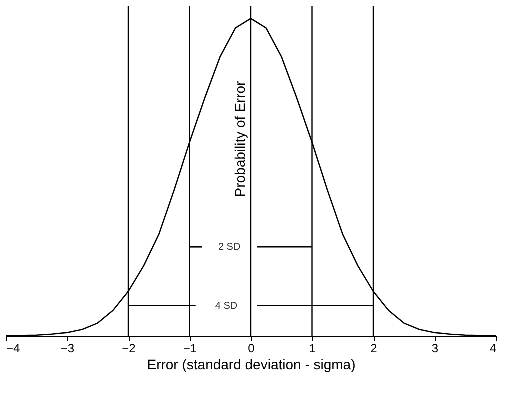 This screenshot has height=407, width=519. What do you see at coordinates (252, 349) in the screenshot?
I see `x-tick-label: 0` at bounding box center [252, 349].